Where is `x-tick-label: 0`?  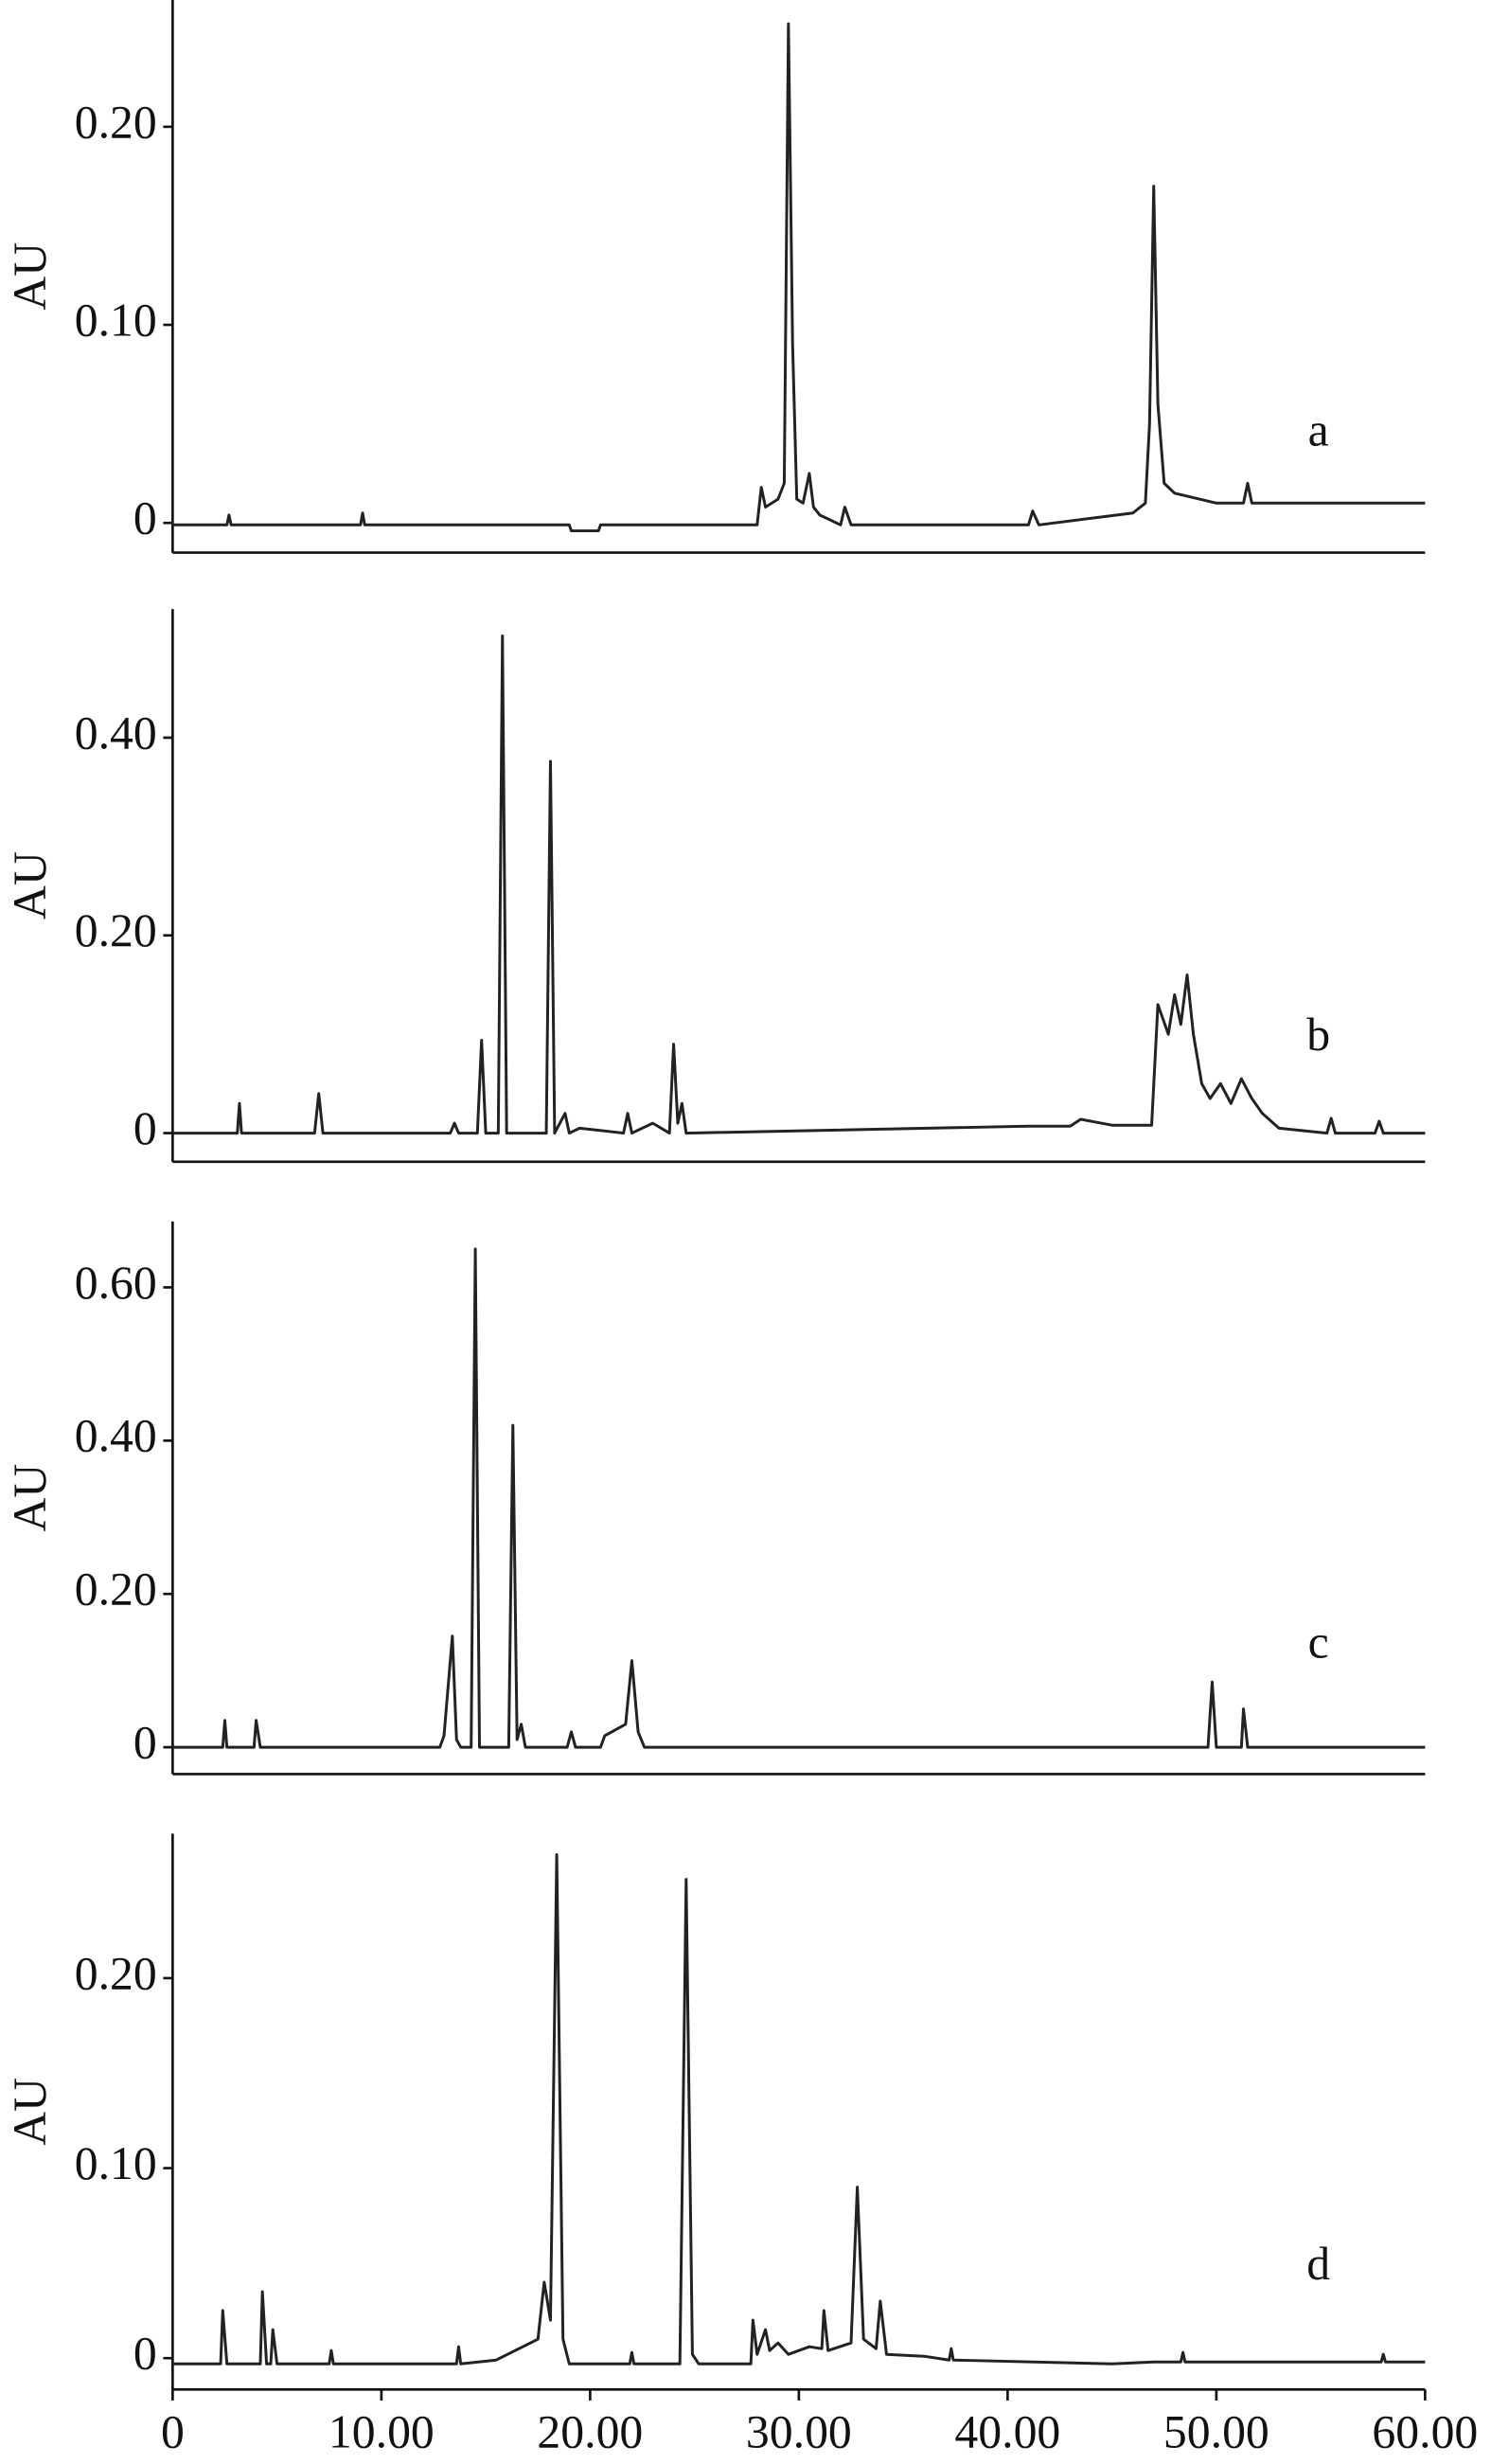 x-tick-label: 0 is located at coordinates (173, 2431).